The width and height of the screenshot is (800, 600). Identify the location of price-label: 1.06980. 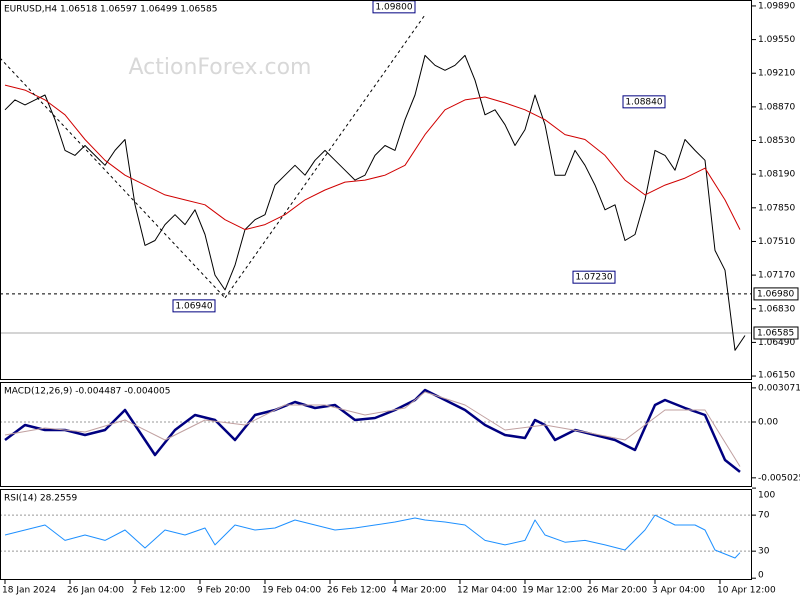
(775, 294).